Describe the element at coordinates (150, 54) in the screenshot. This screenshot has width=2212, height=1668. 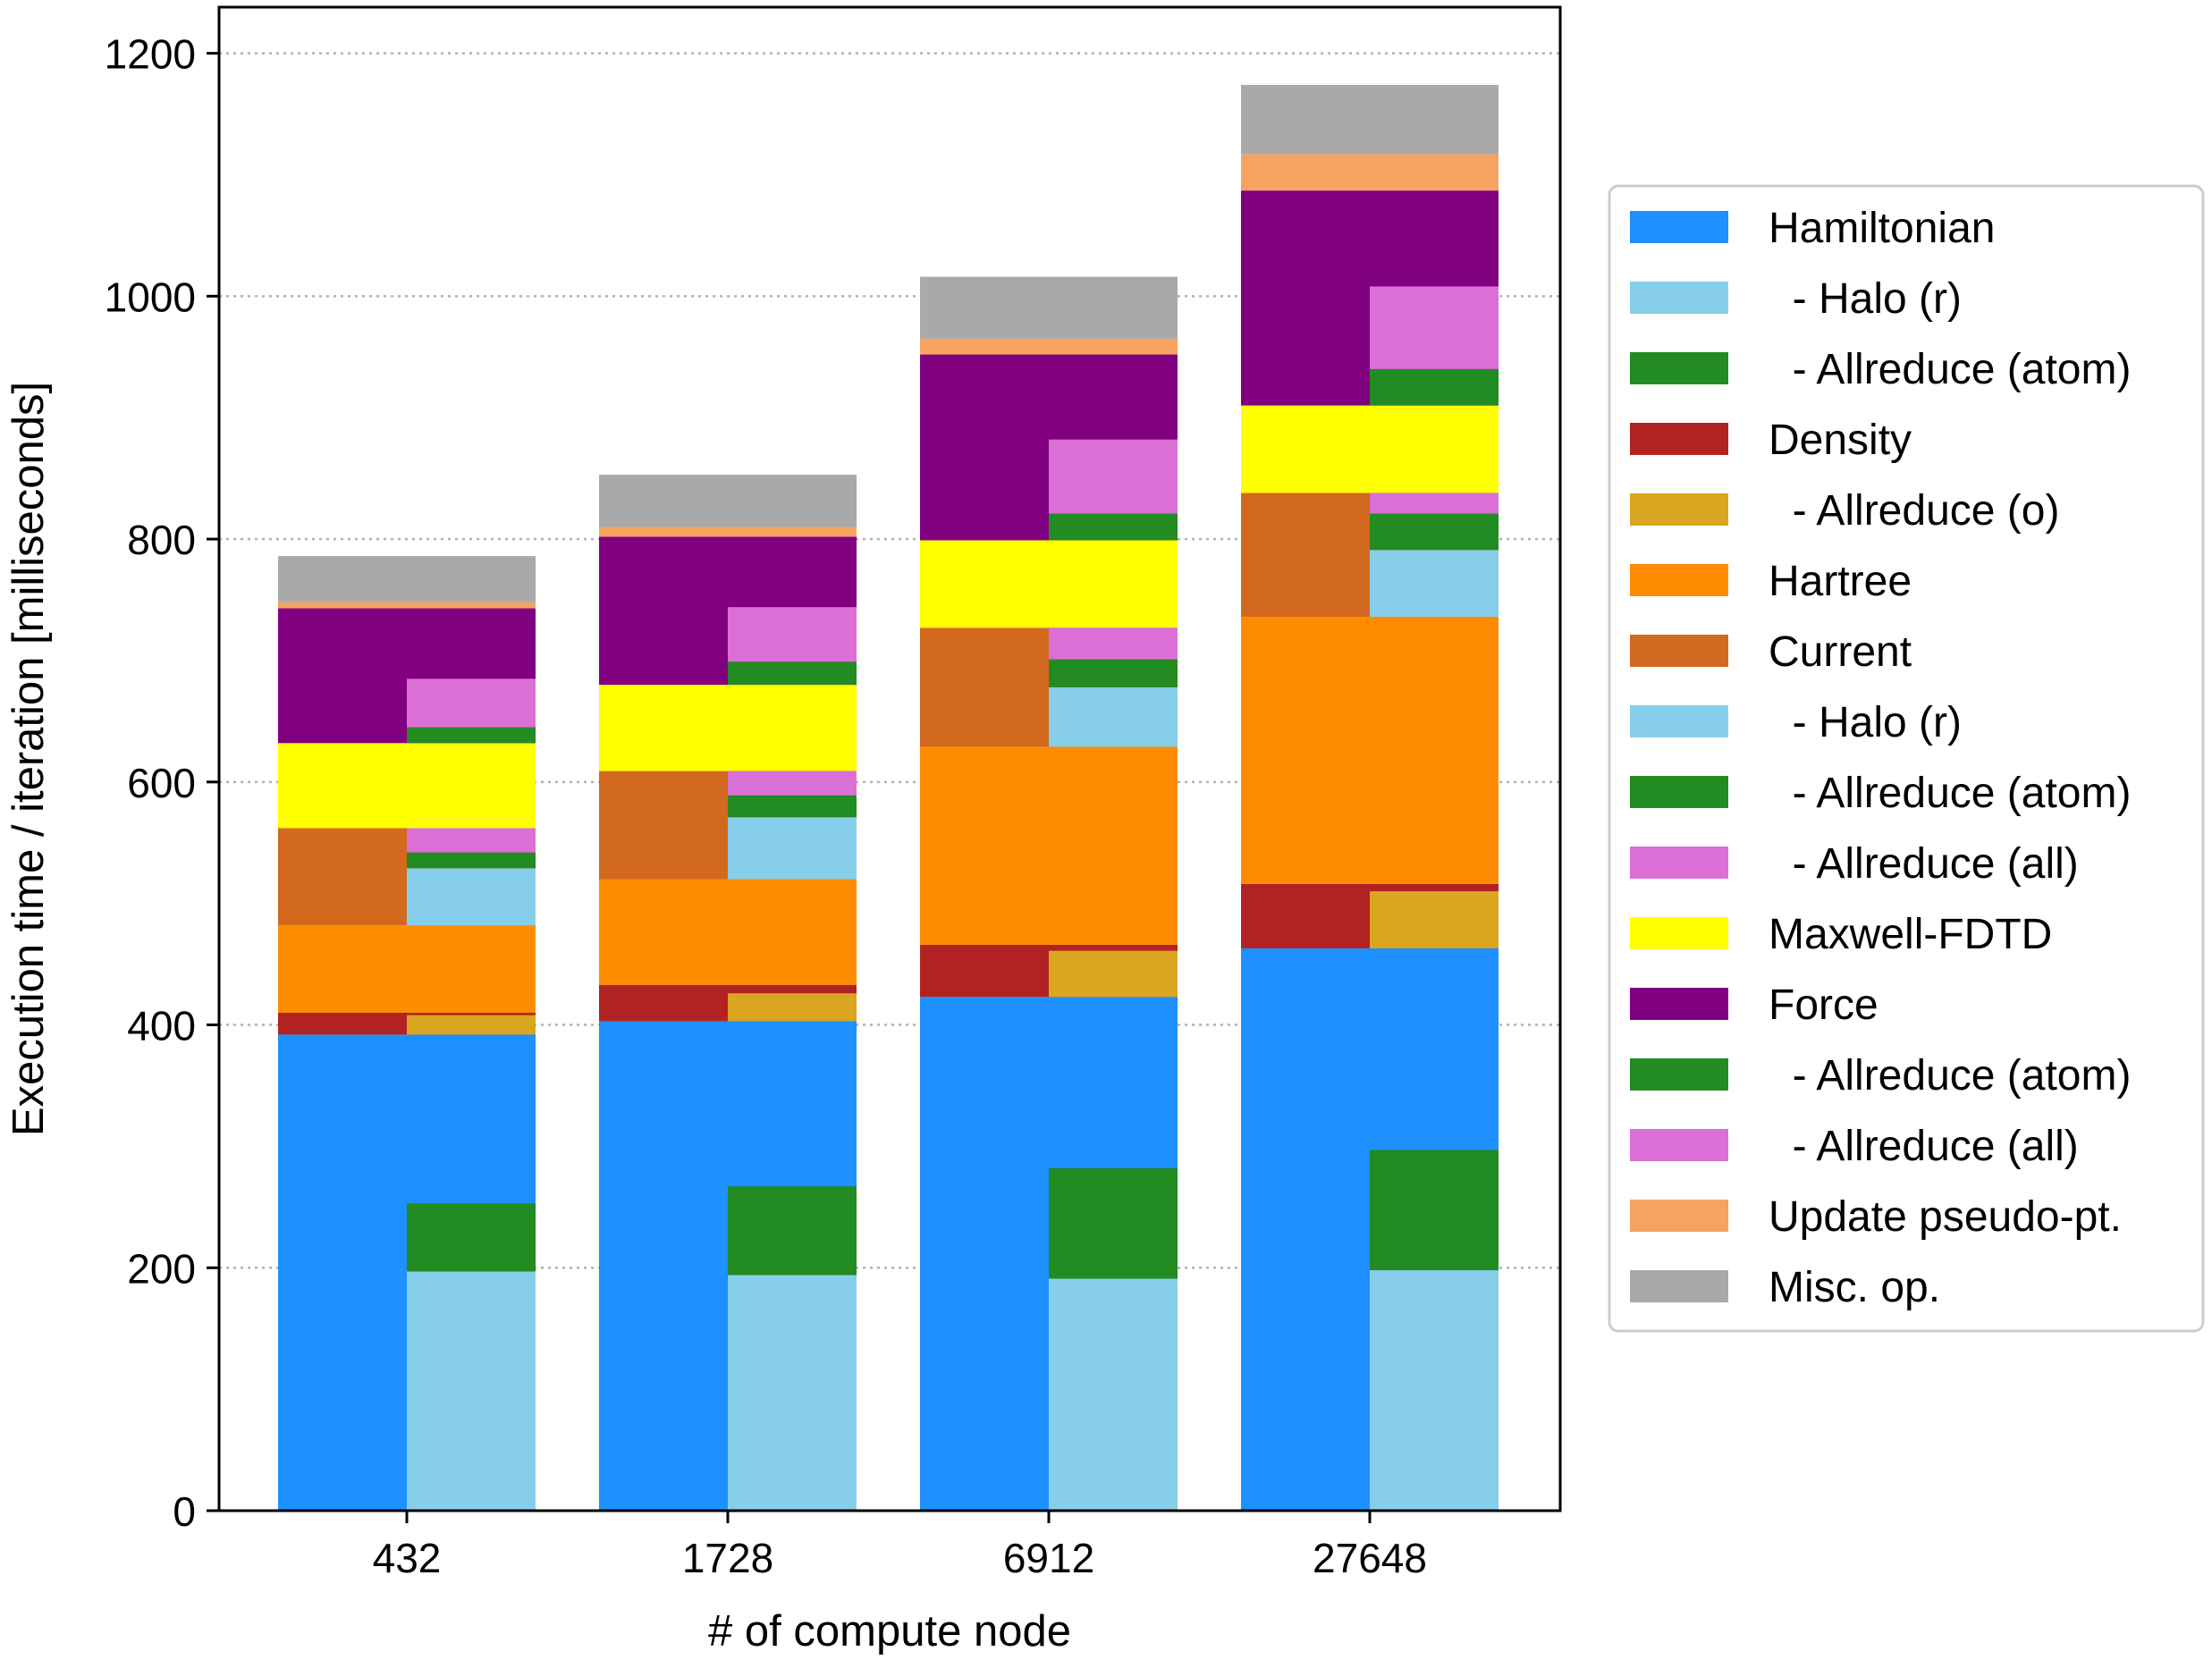
I see `y-tick-label: 1200` at that location.